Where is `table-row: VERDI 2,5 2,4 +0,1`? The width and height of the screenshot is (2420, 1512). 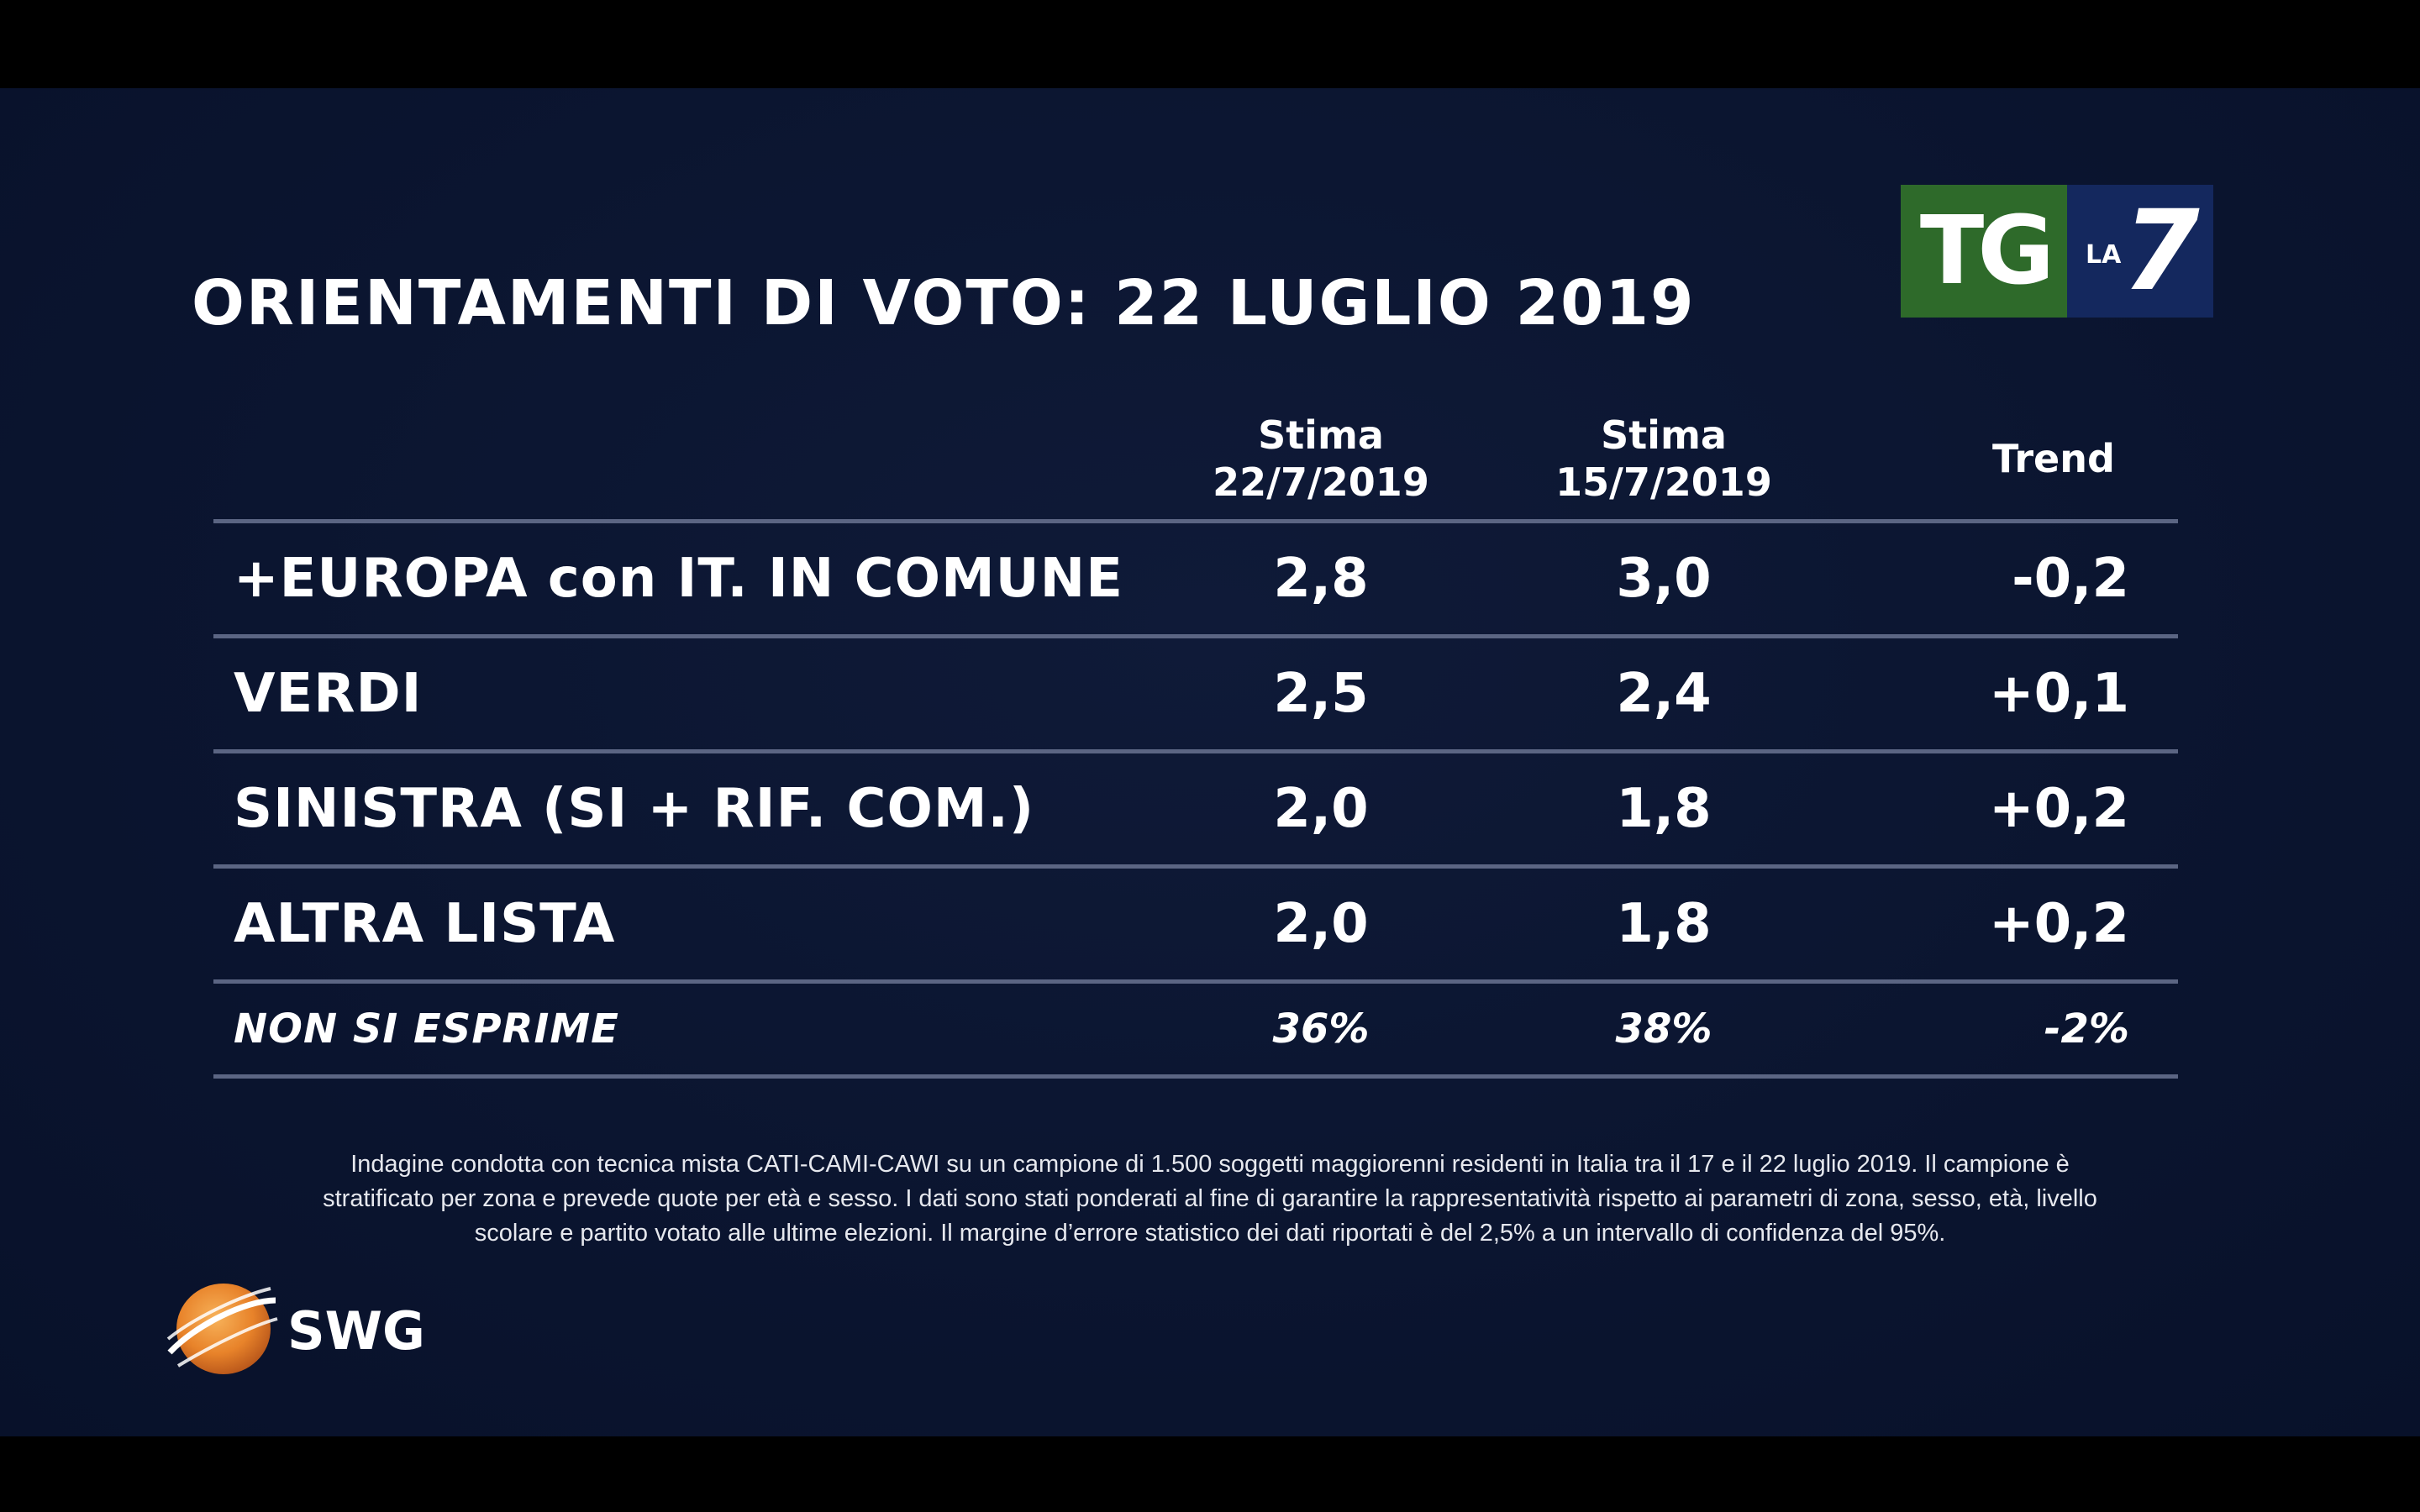
table-row: VERDI 2,5 2,4 +0,1 is located at coordinates (1195, 693).